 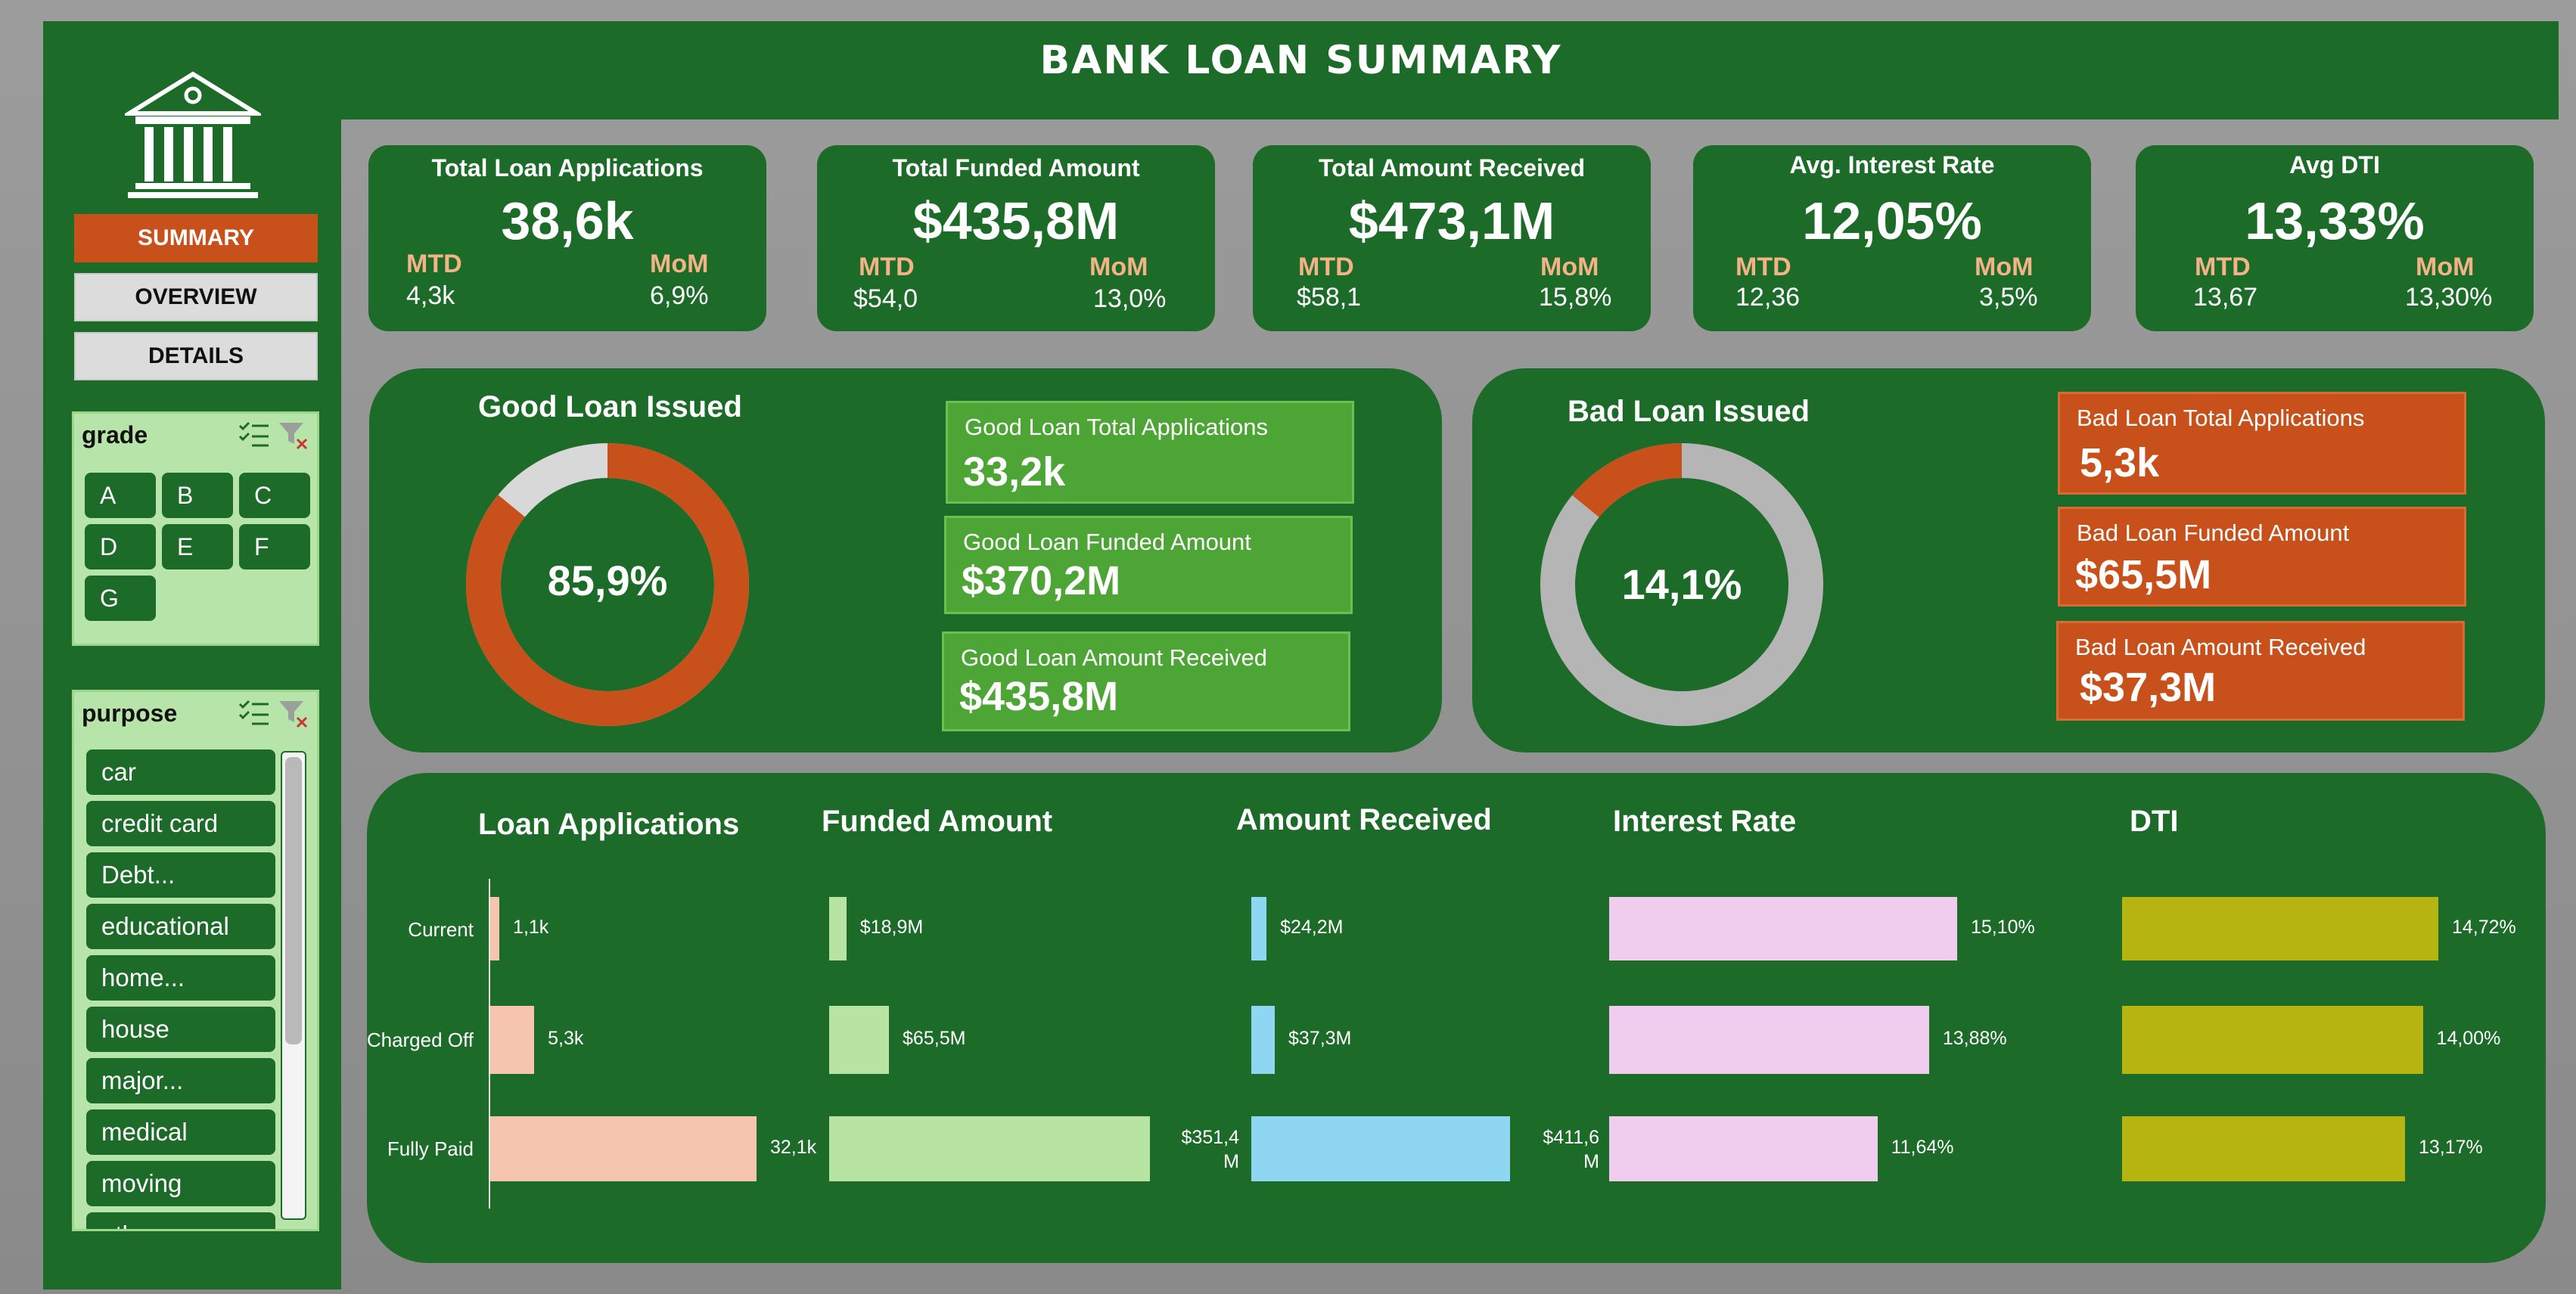 What do you see at coordinates (1689, 411) in the screenshot?
I see `bad-loan-title: Bad Loan Issued` at bounding box center [1689, 411].